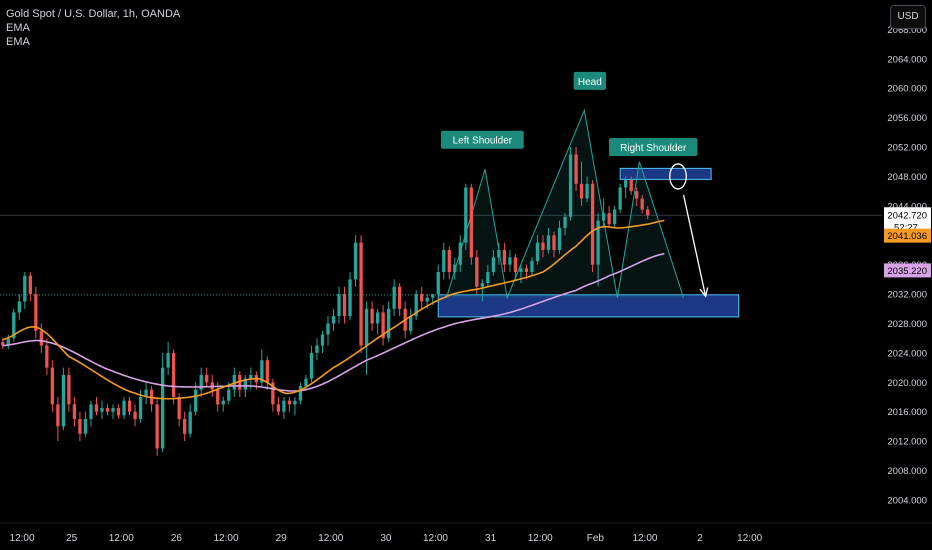  Describe the element at coordinates (18, 42) in the screenshot. I see `ema-indicator-2: EMA` at that location.